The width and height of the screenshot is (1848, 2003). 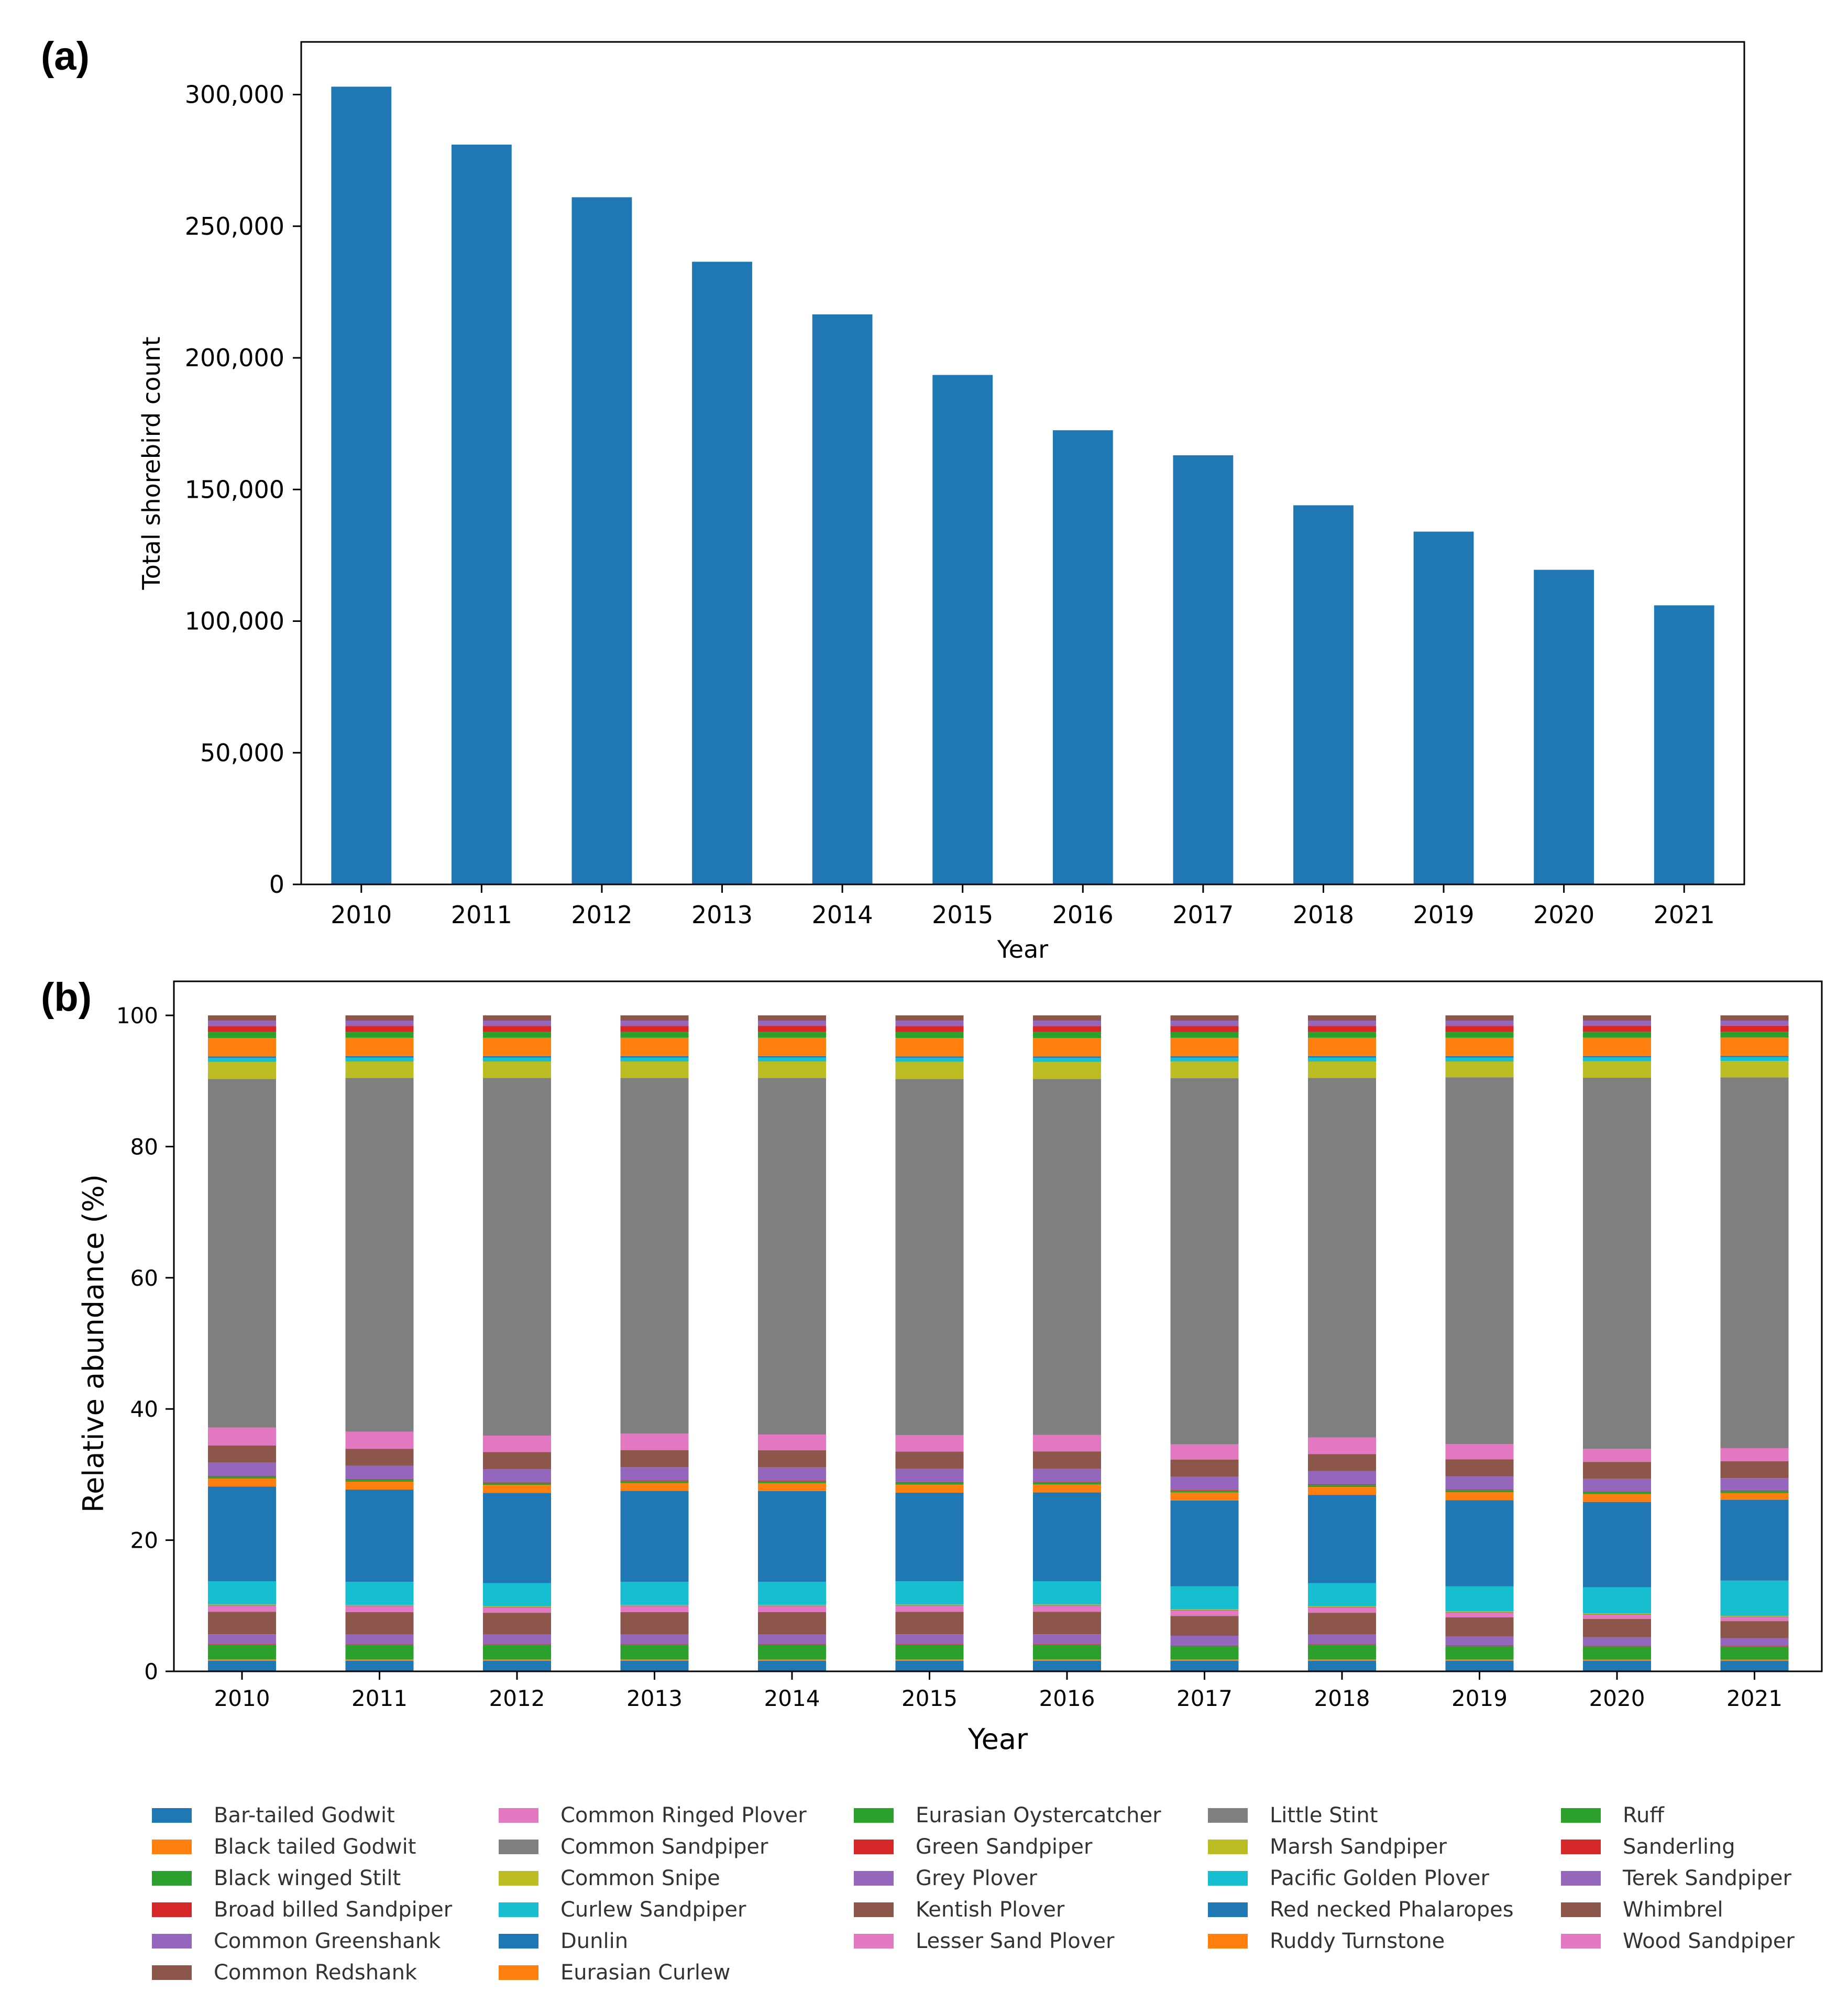 I want to click on bar-2011, so click(x=482, y=514).